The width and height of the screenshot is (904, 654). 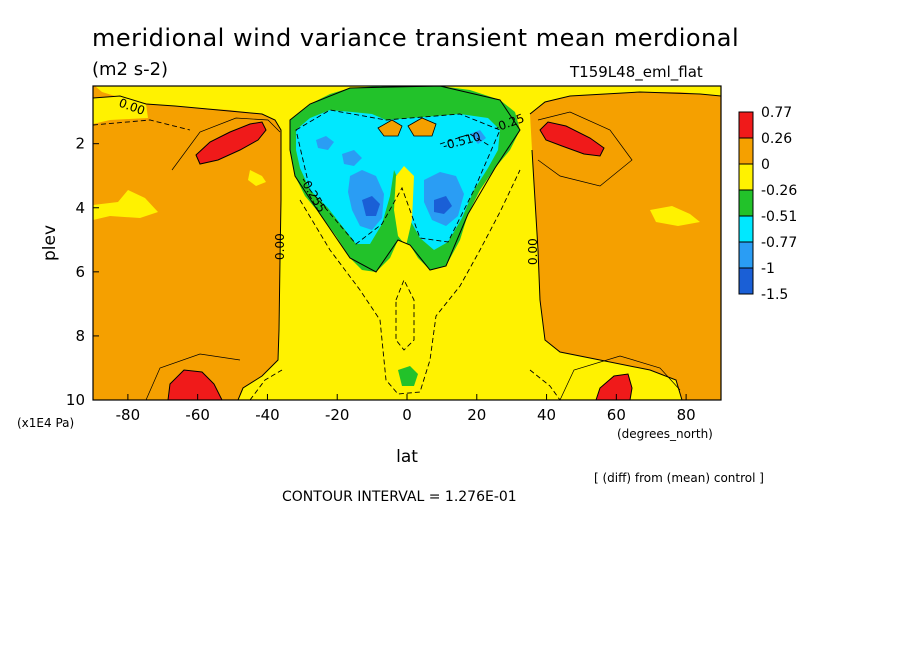 I want to click on x-tick-label: -20, so click(x=337, y=415).